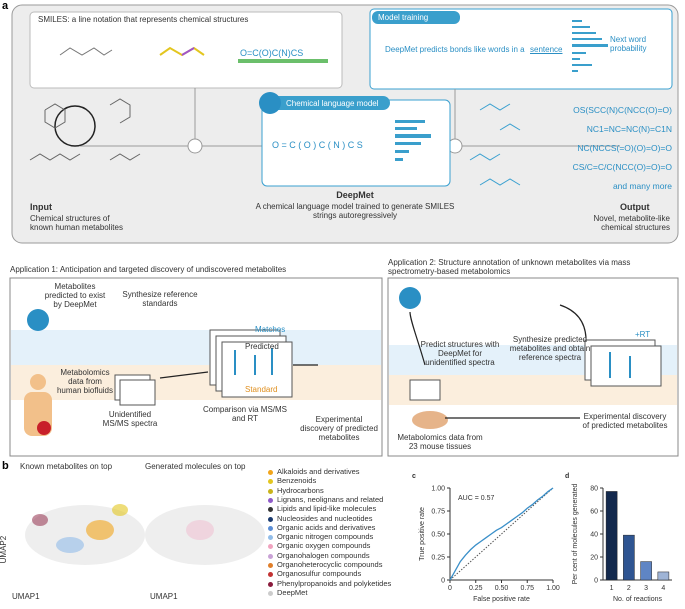  I want to click on output-smiles: OS(SCC(N)C(NCC(O)=O), so click(622, 110).